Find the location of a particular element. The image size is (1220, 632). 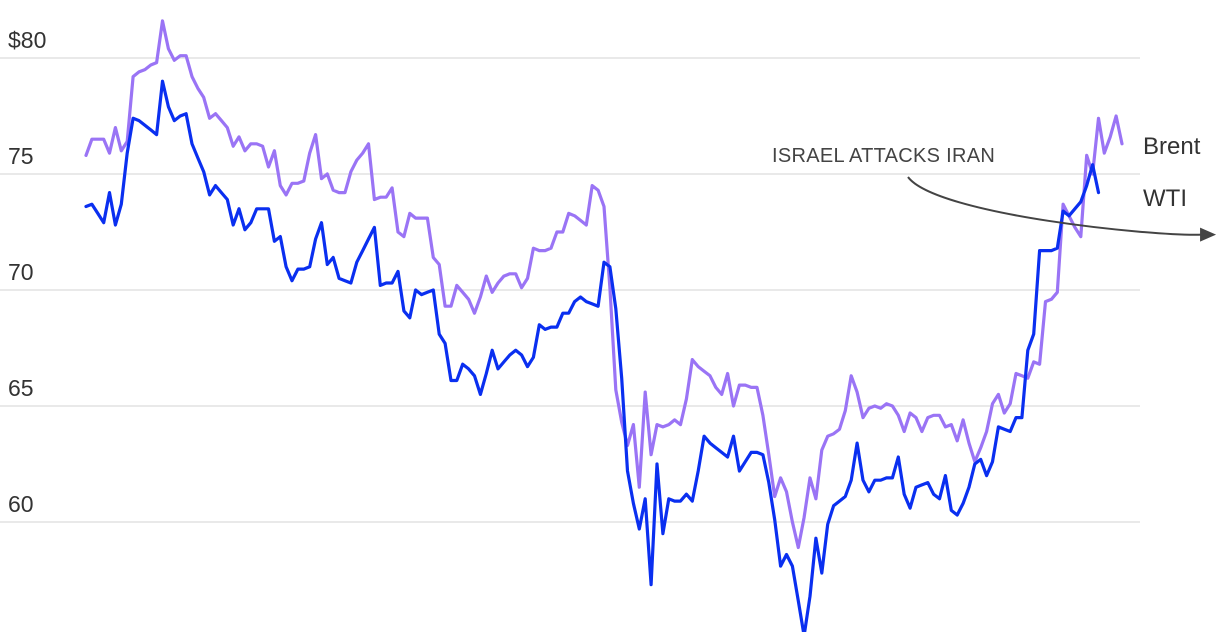

annotation: ISRAEL ATTACKS IRAN is located at coordinates (994, 193).